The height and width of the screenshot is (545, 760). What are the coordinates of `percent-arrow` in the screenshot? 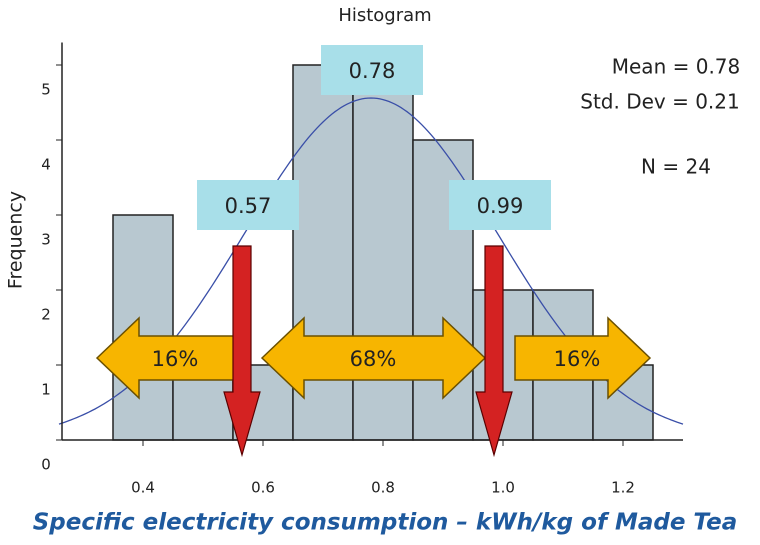 It's located at (583, 358).